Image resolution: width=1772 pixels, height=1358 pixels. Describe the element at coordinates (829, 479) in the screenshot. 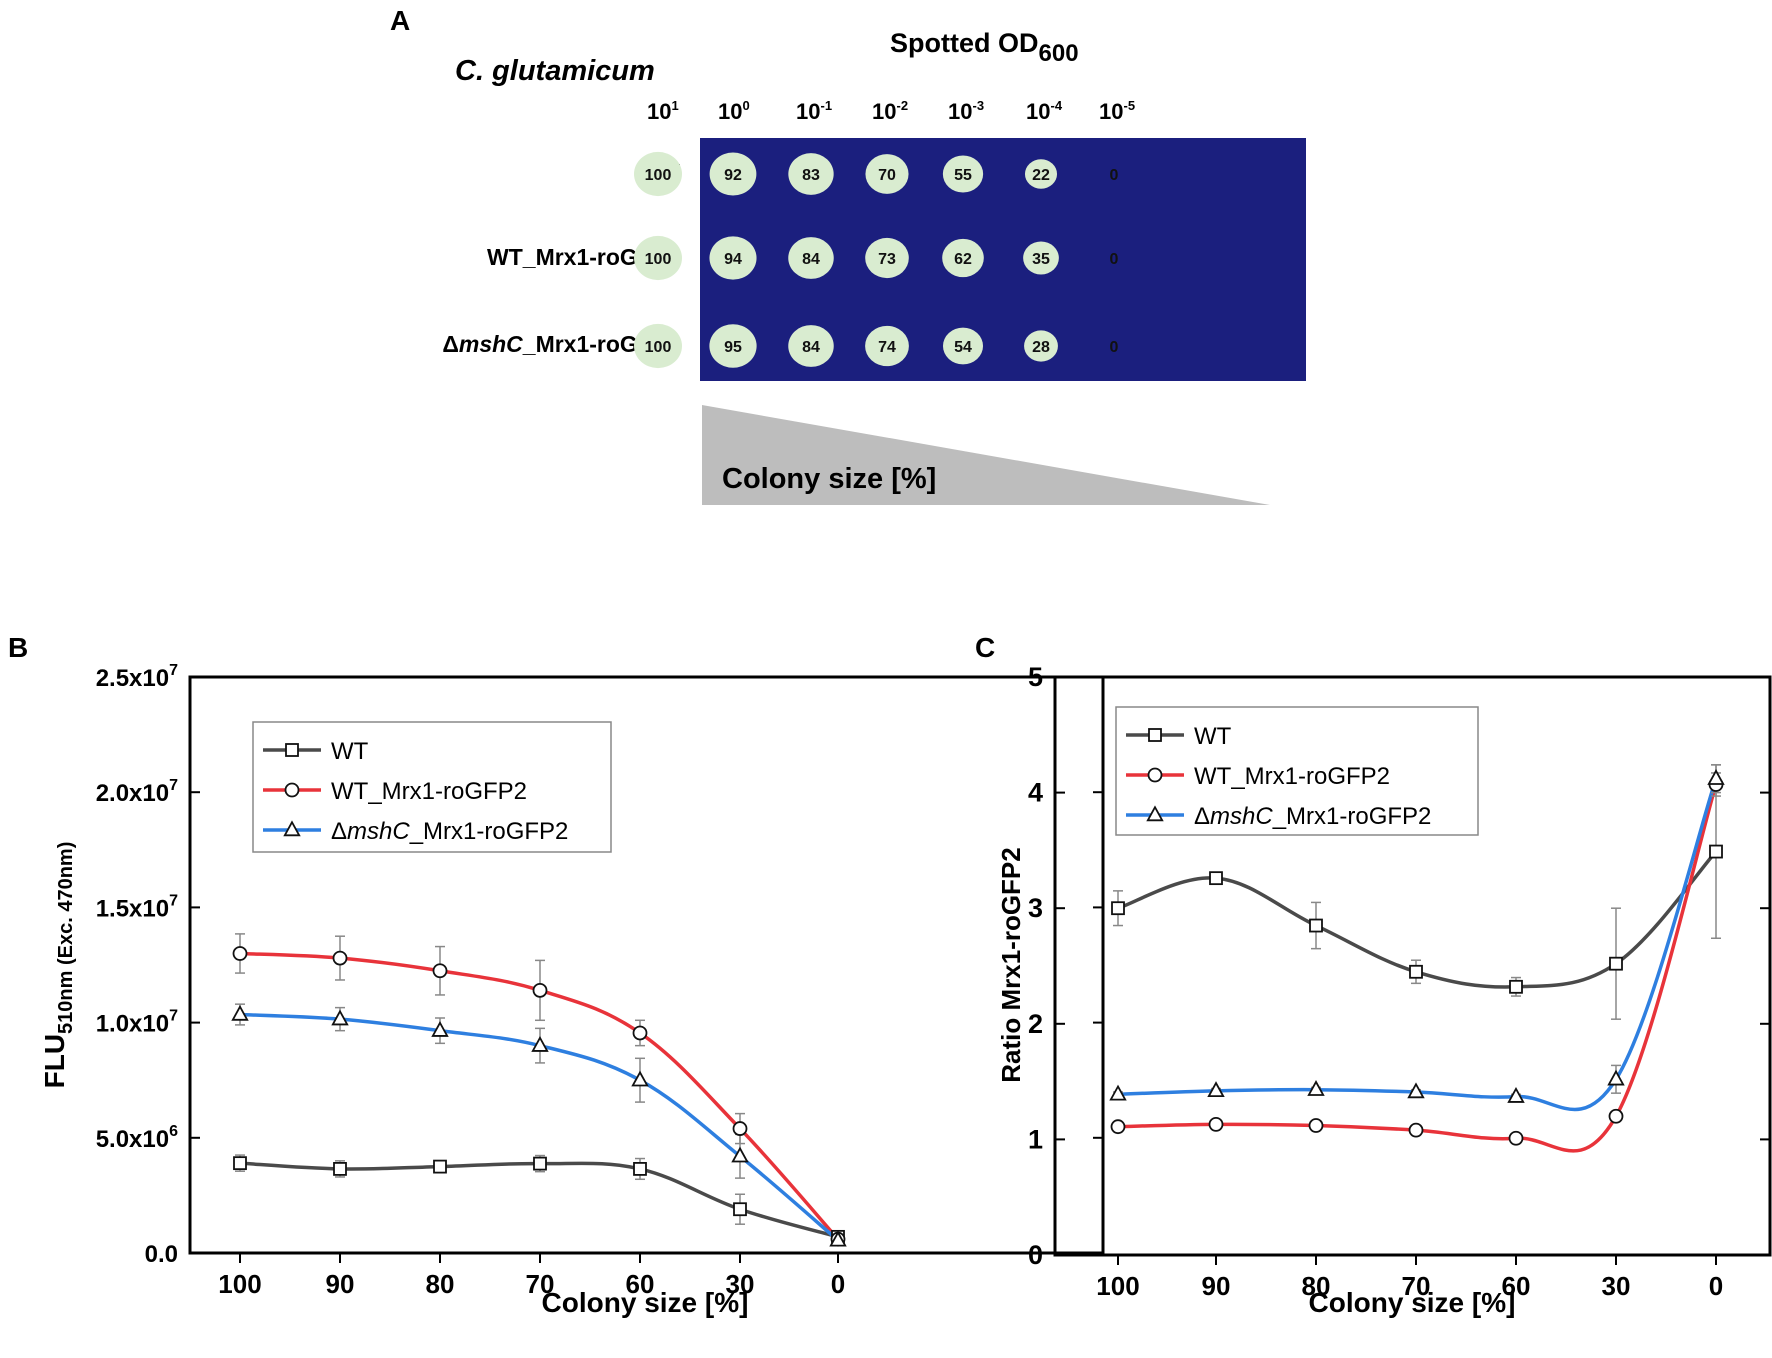

I see `colony-size-wedge-label: Colony size [%]` at that location.